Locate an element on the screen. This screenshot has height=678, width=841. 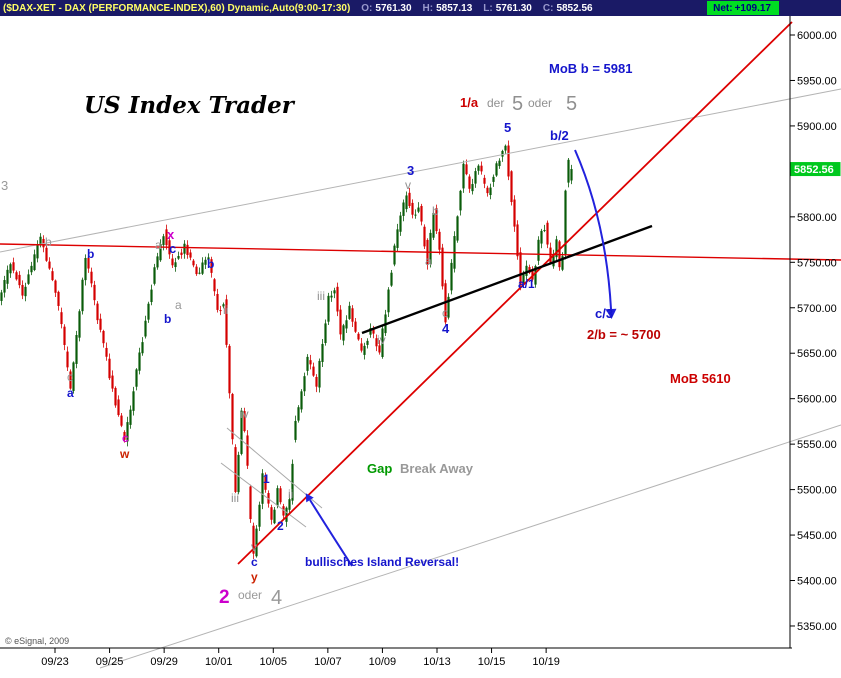
target-2b-5700: 2/b = ~ 5700 is located at coordinates (624, 334).